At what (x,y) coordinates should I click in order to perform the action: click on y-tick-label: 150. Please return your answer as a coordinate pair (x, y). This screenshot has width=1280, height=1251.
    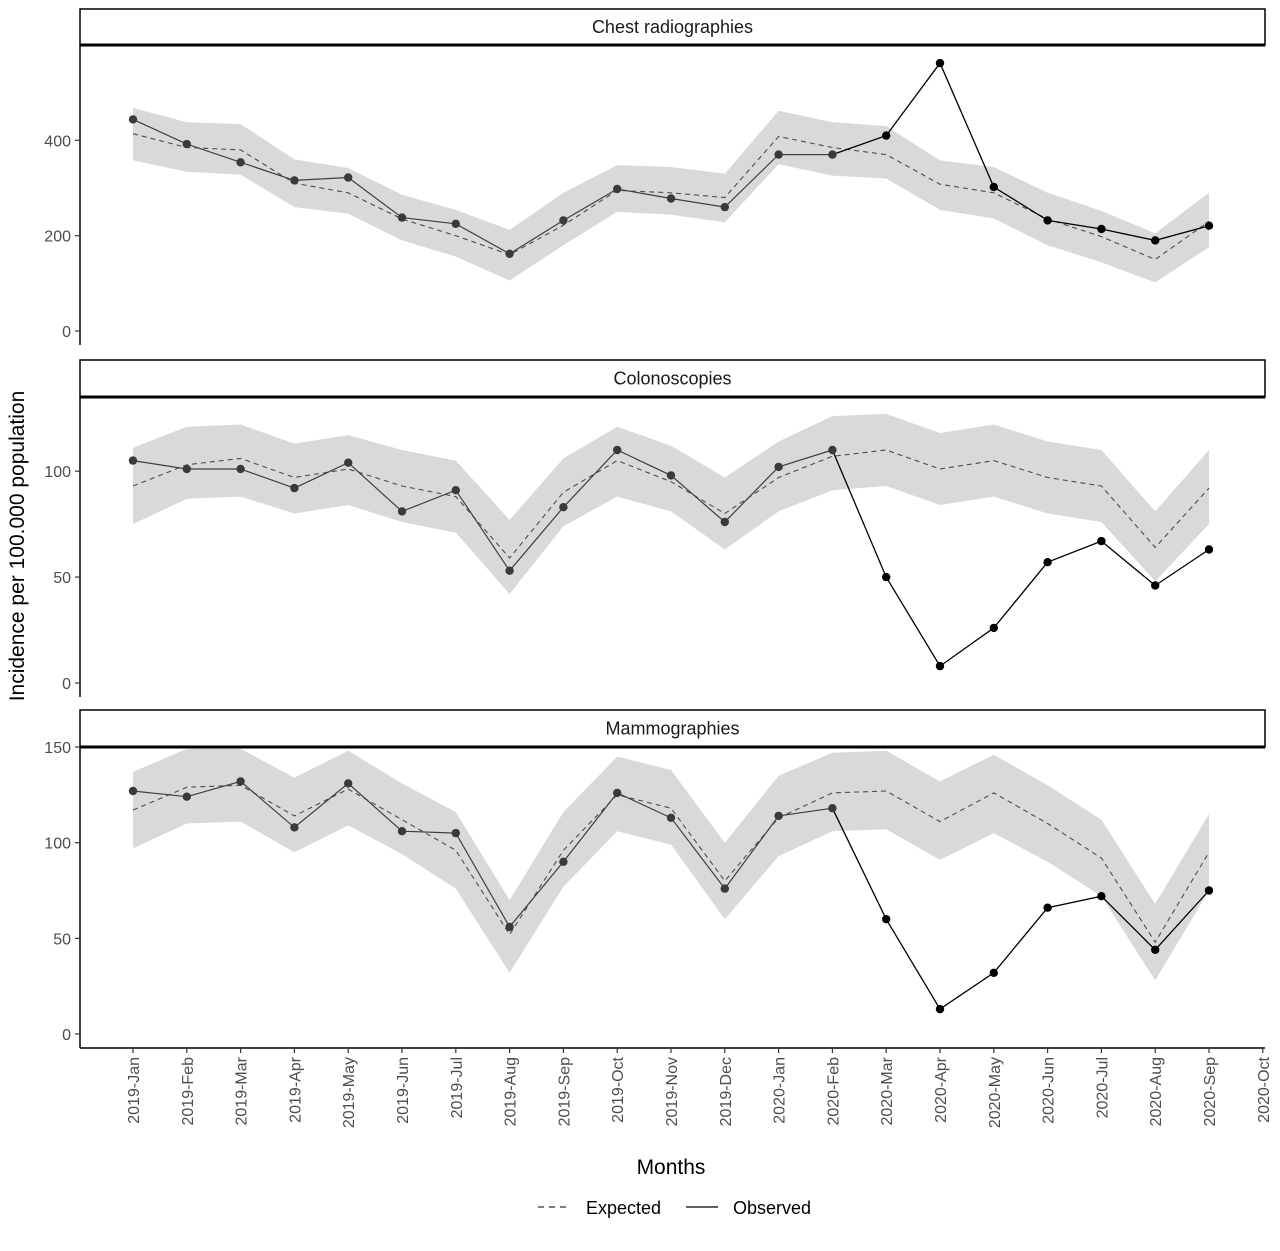
    Looking at the image, I should click on (57, 748).